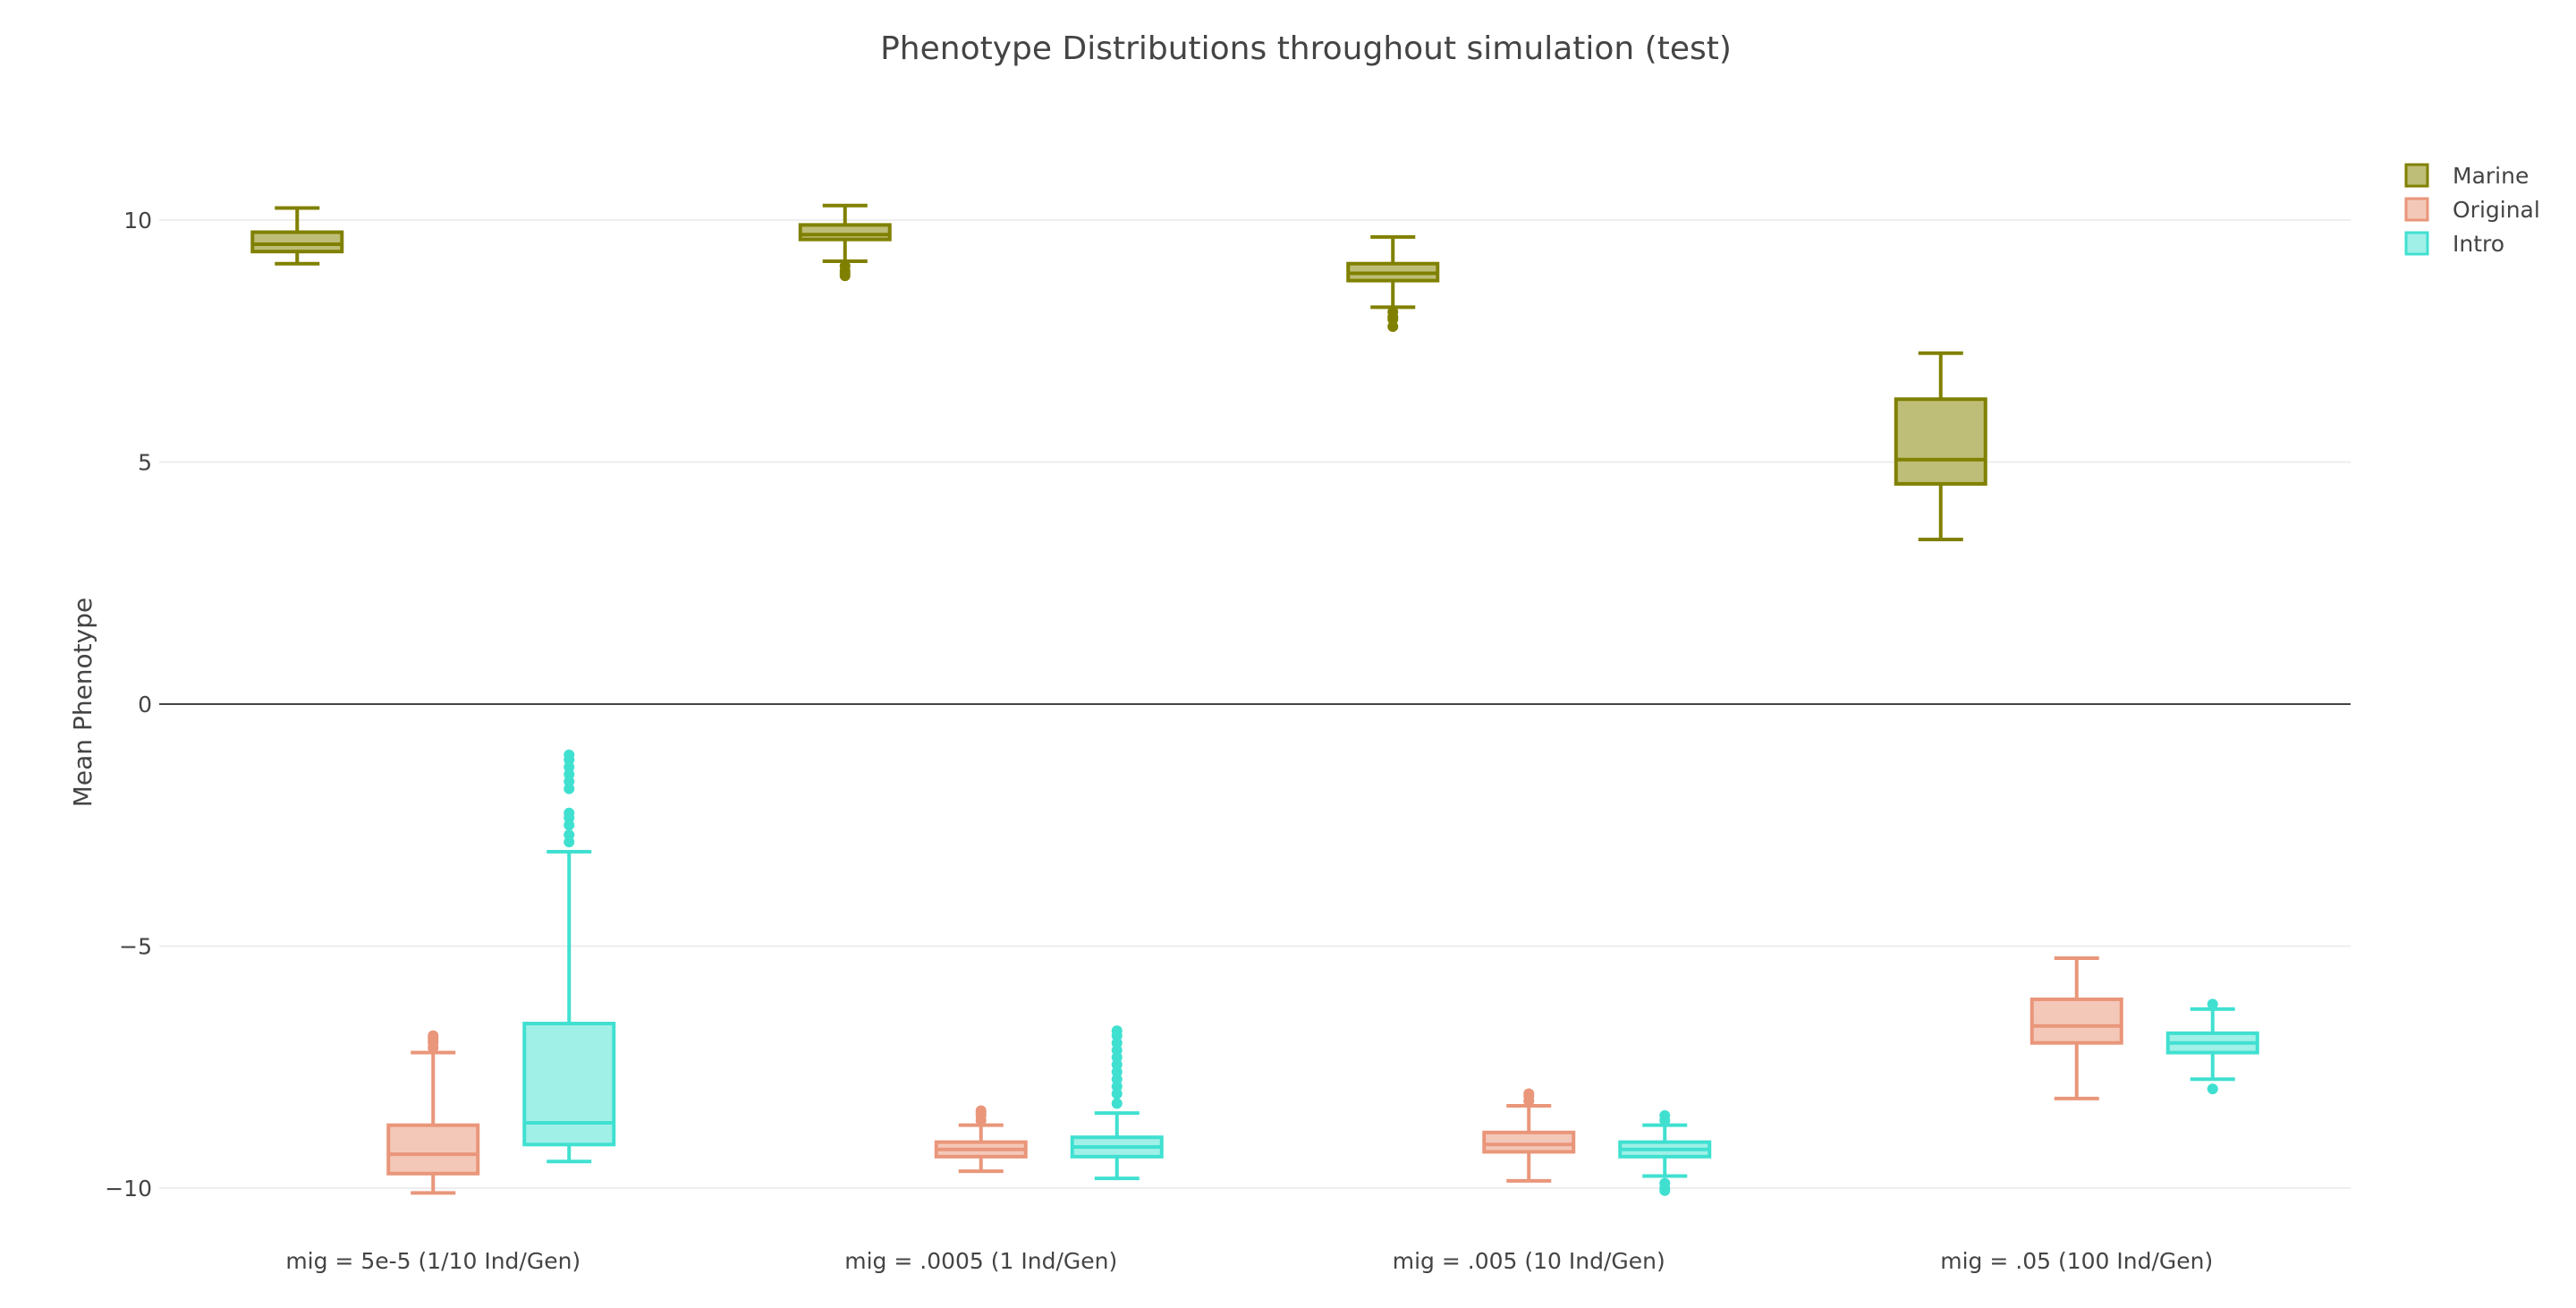  Describe the element at coordinates (2076, 1261) in the screenshot. I see `x-category-label: mig = .05 (100 Ind/Gen)` at that location.